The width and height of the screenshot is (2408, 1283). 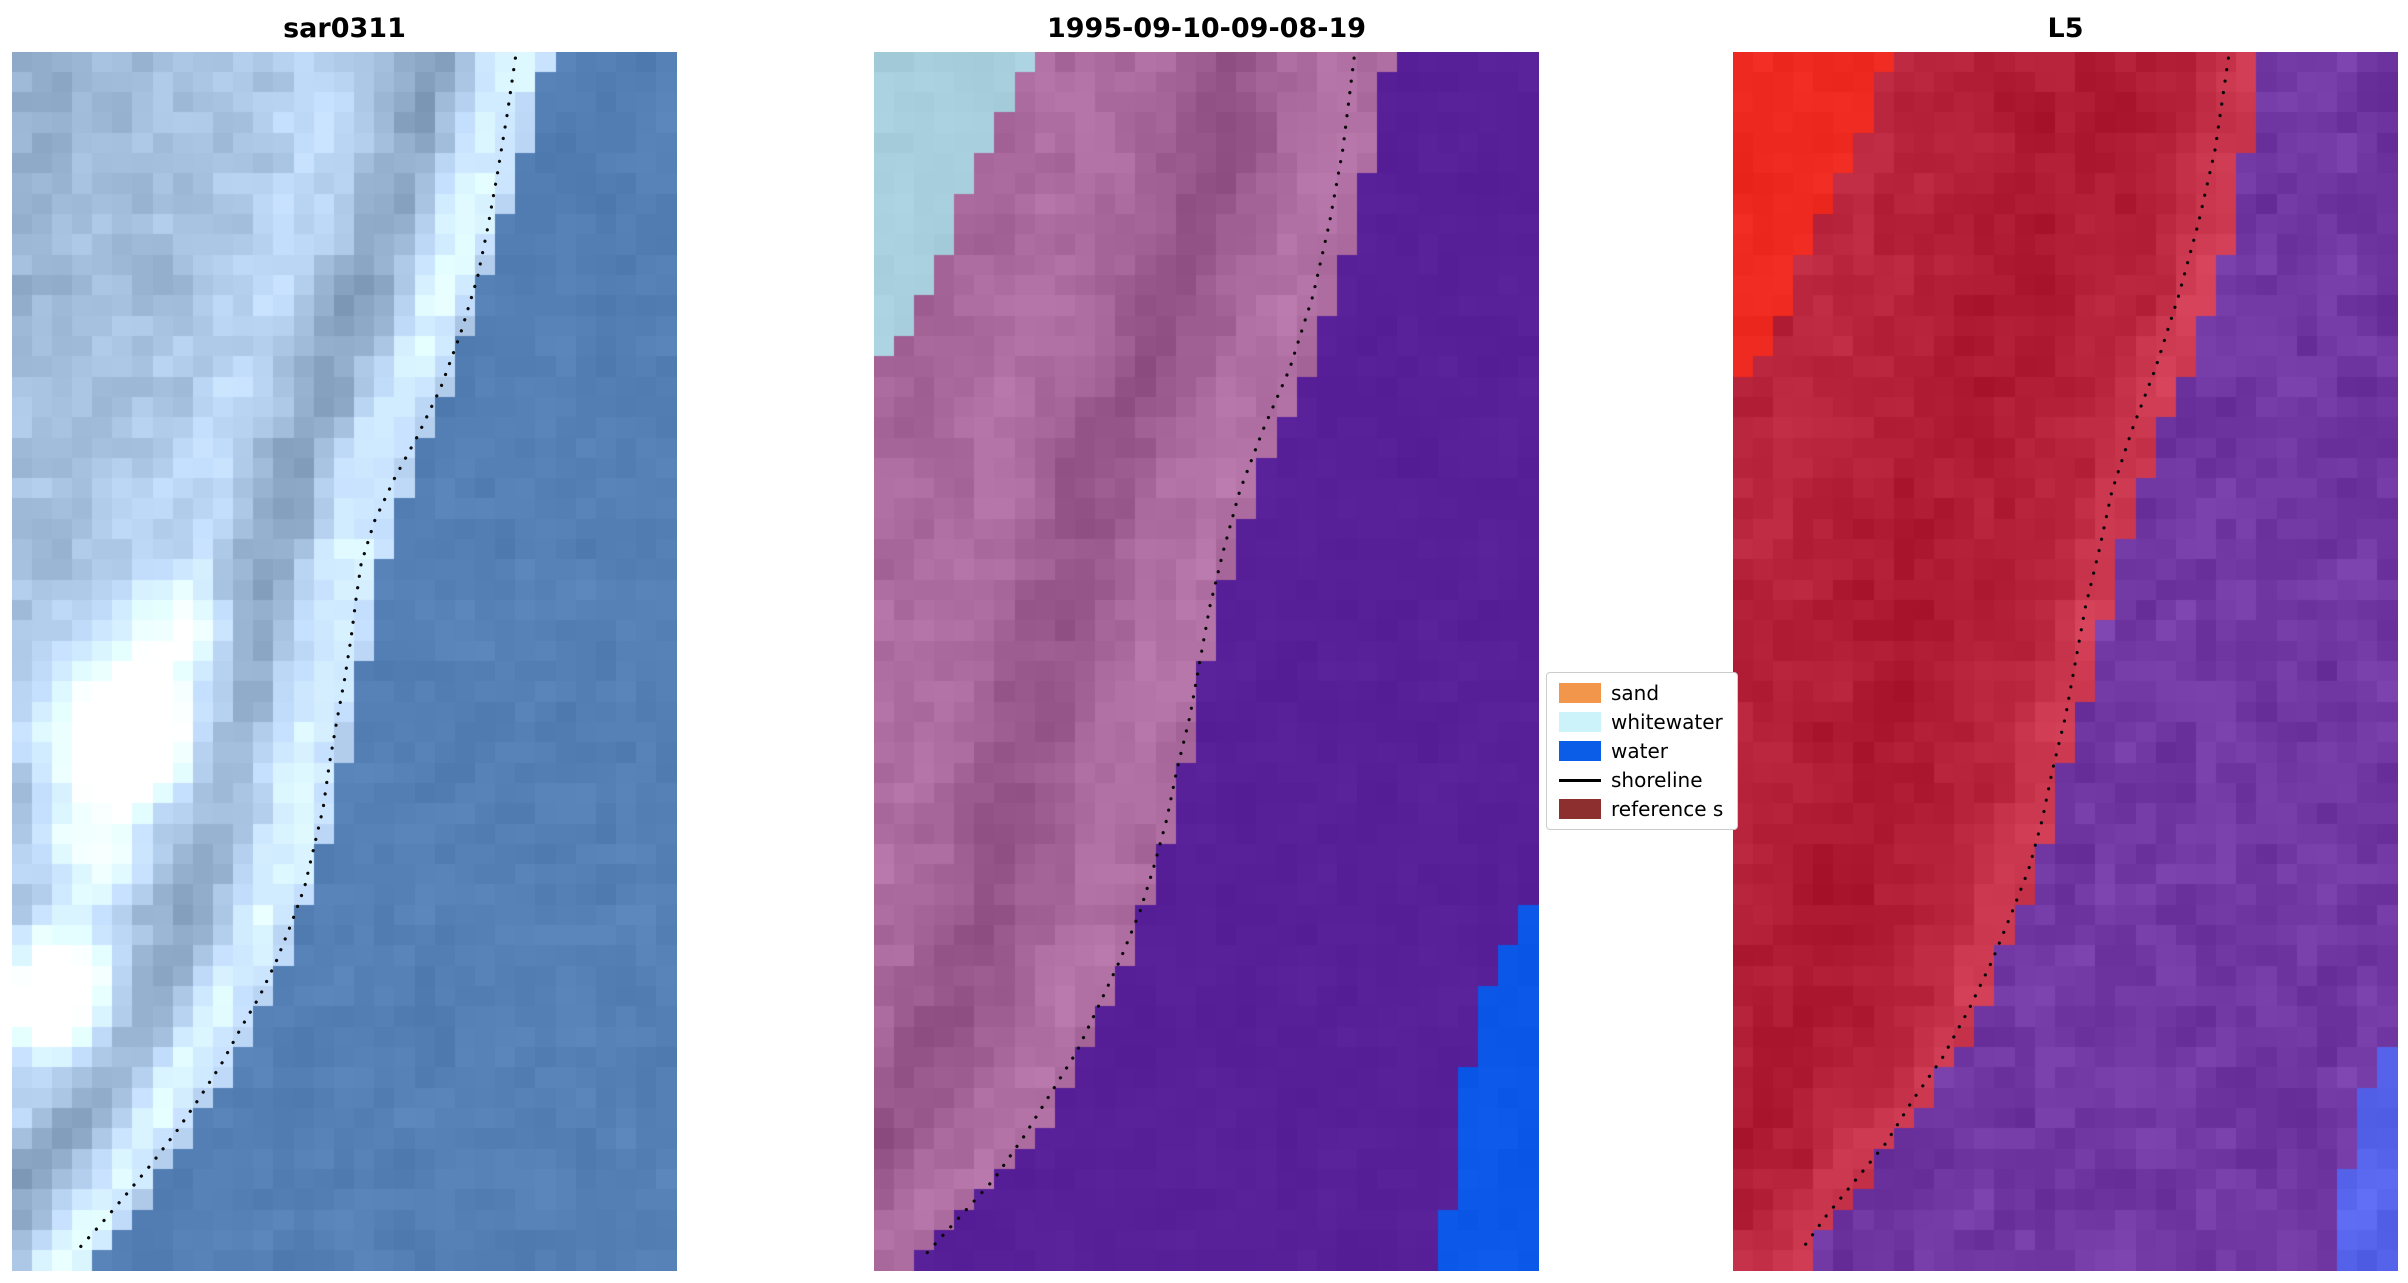 What do you see at coordinates (2065, 28) in the screenshot?
I see `panel-title: L5` at bounding box center [2065, 28].